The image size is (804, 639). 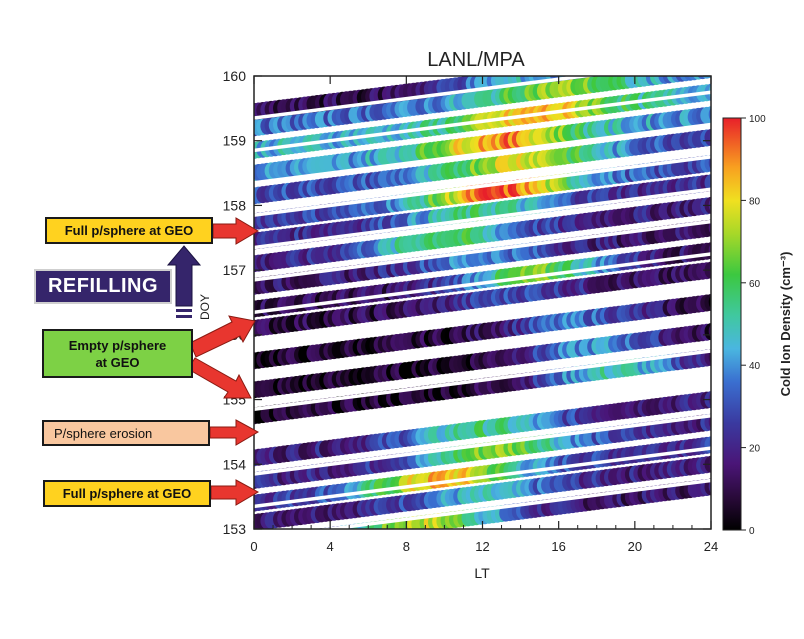 I want to click on full-psphere-top-text: Full p/sphere at GEO, so click(x=129, y=230).